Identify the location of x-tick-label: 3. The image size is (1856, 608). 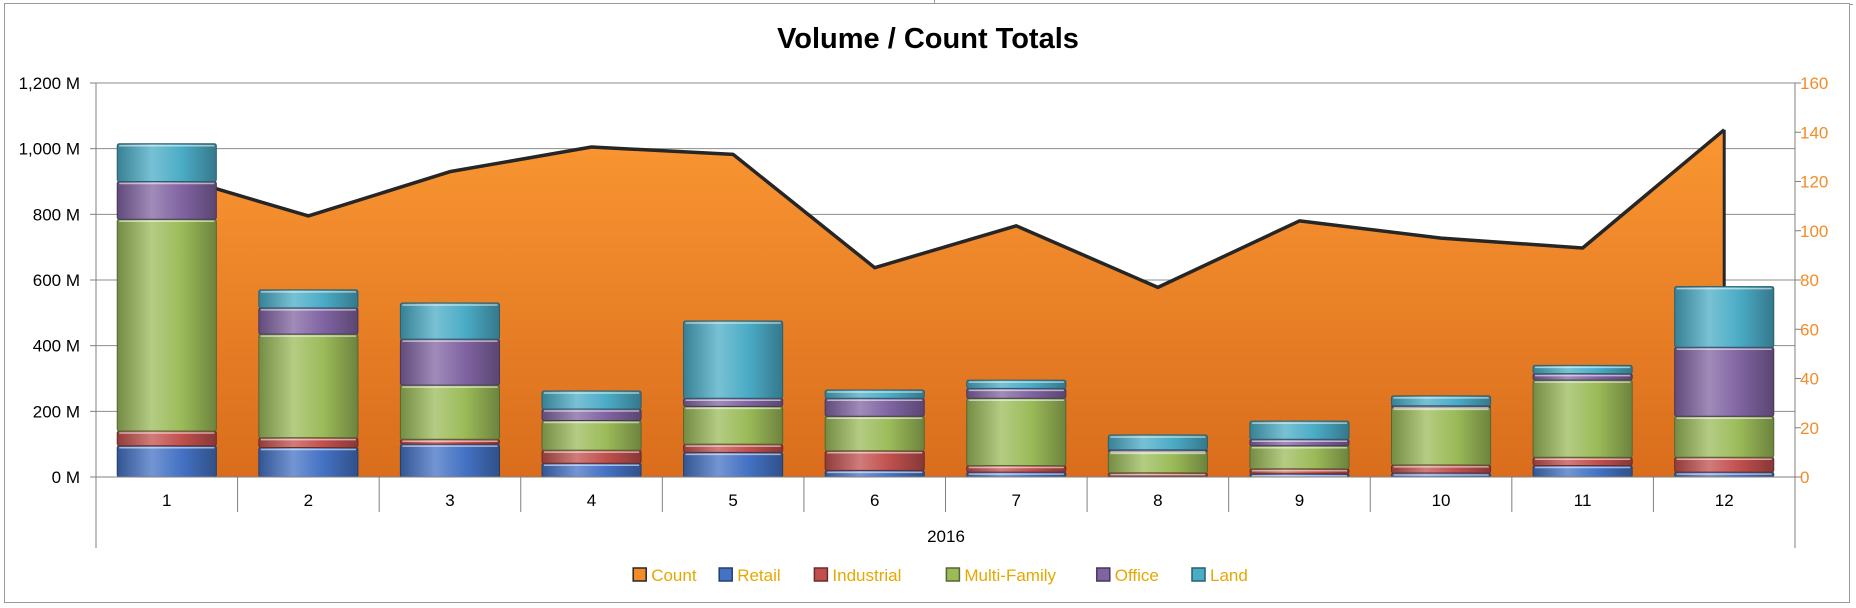
(449, 500).